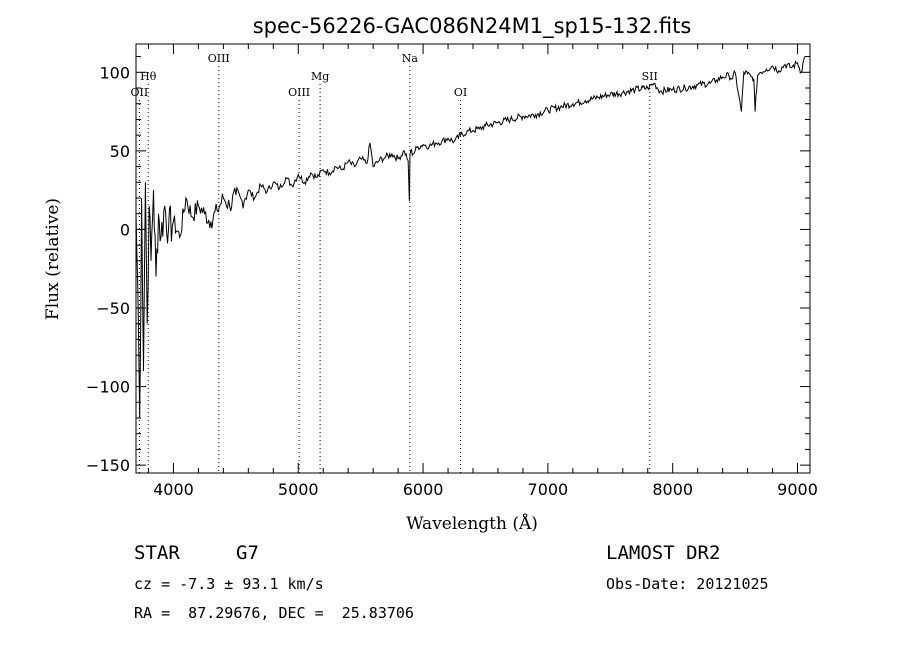 This screenshot has height=650, width=900. What do you see at coordinates (472, 26) in the screenshot?
I see `chart-title: spec-56226-GAC086N24M1_sp15-132.fits` at bounding box center [472, 26].